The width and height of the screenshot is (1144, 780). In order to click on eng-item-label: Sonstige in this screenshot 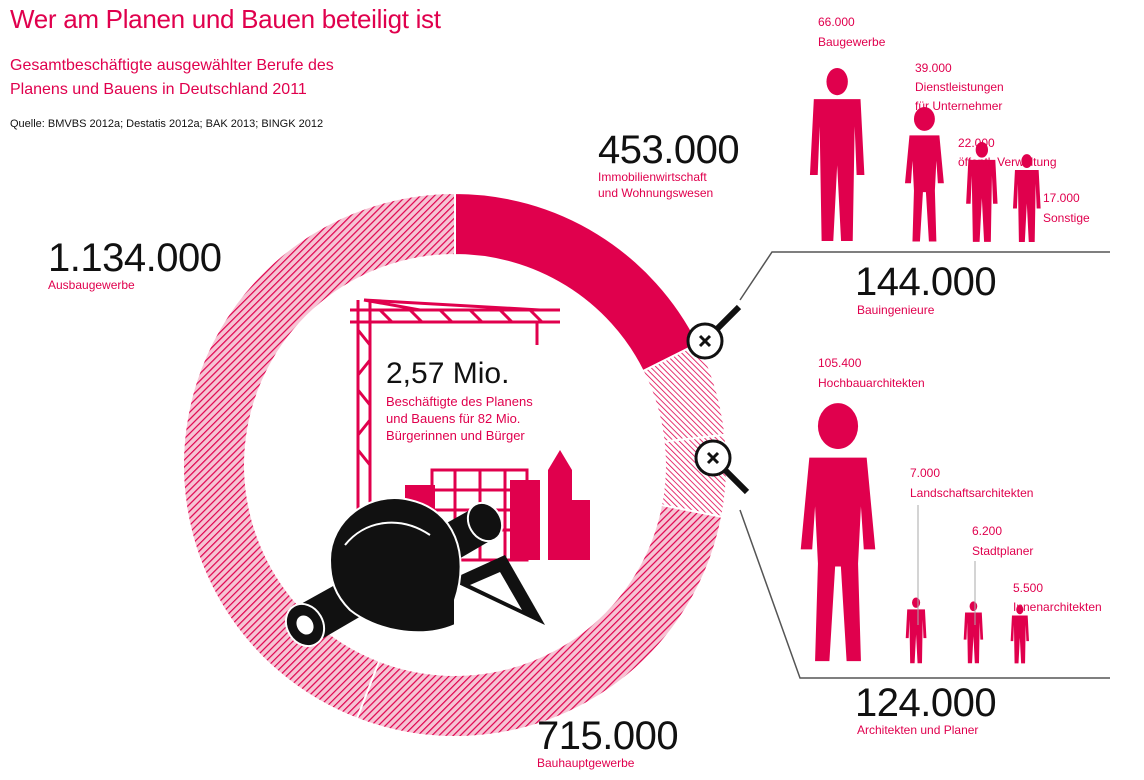, I will do `click(1066, 218)`.